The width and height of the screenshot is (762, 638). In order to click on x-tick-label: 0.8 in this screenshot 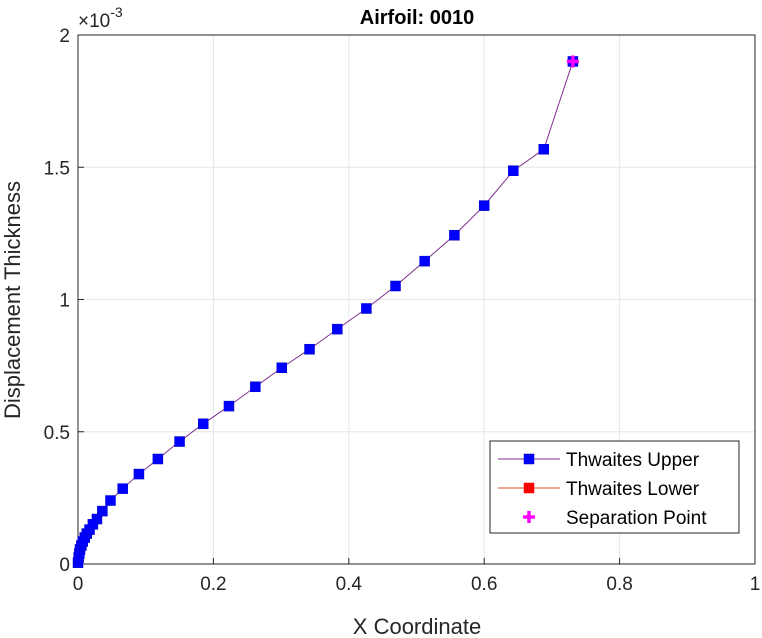, I will do `click(619, 584)`.